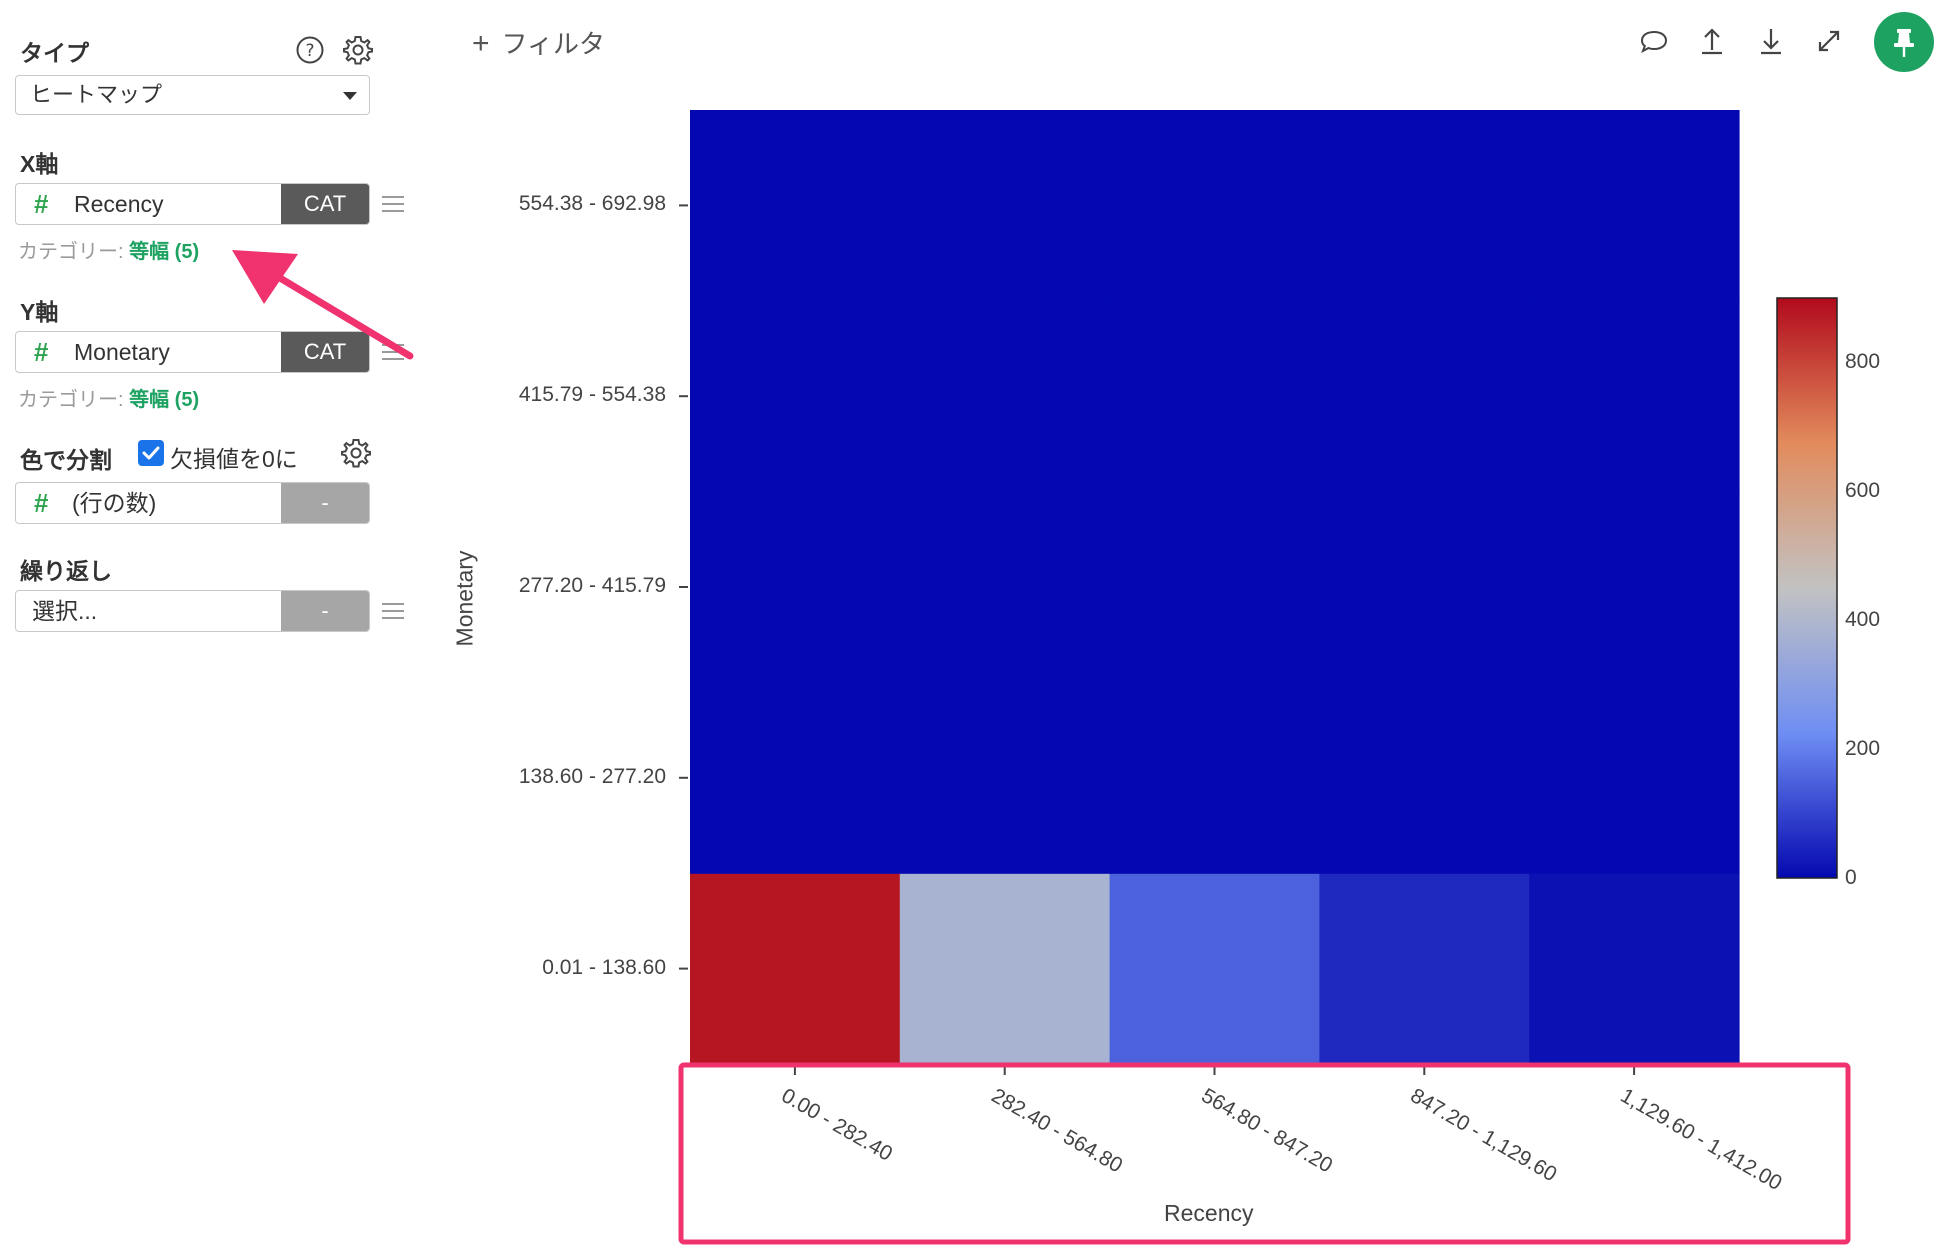  What do you see at coordinates (1851, 877) in the screenshot?
I see `colorbar-tick-label: 0` at bounding box center [1851, 877].